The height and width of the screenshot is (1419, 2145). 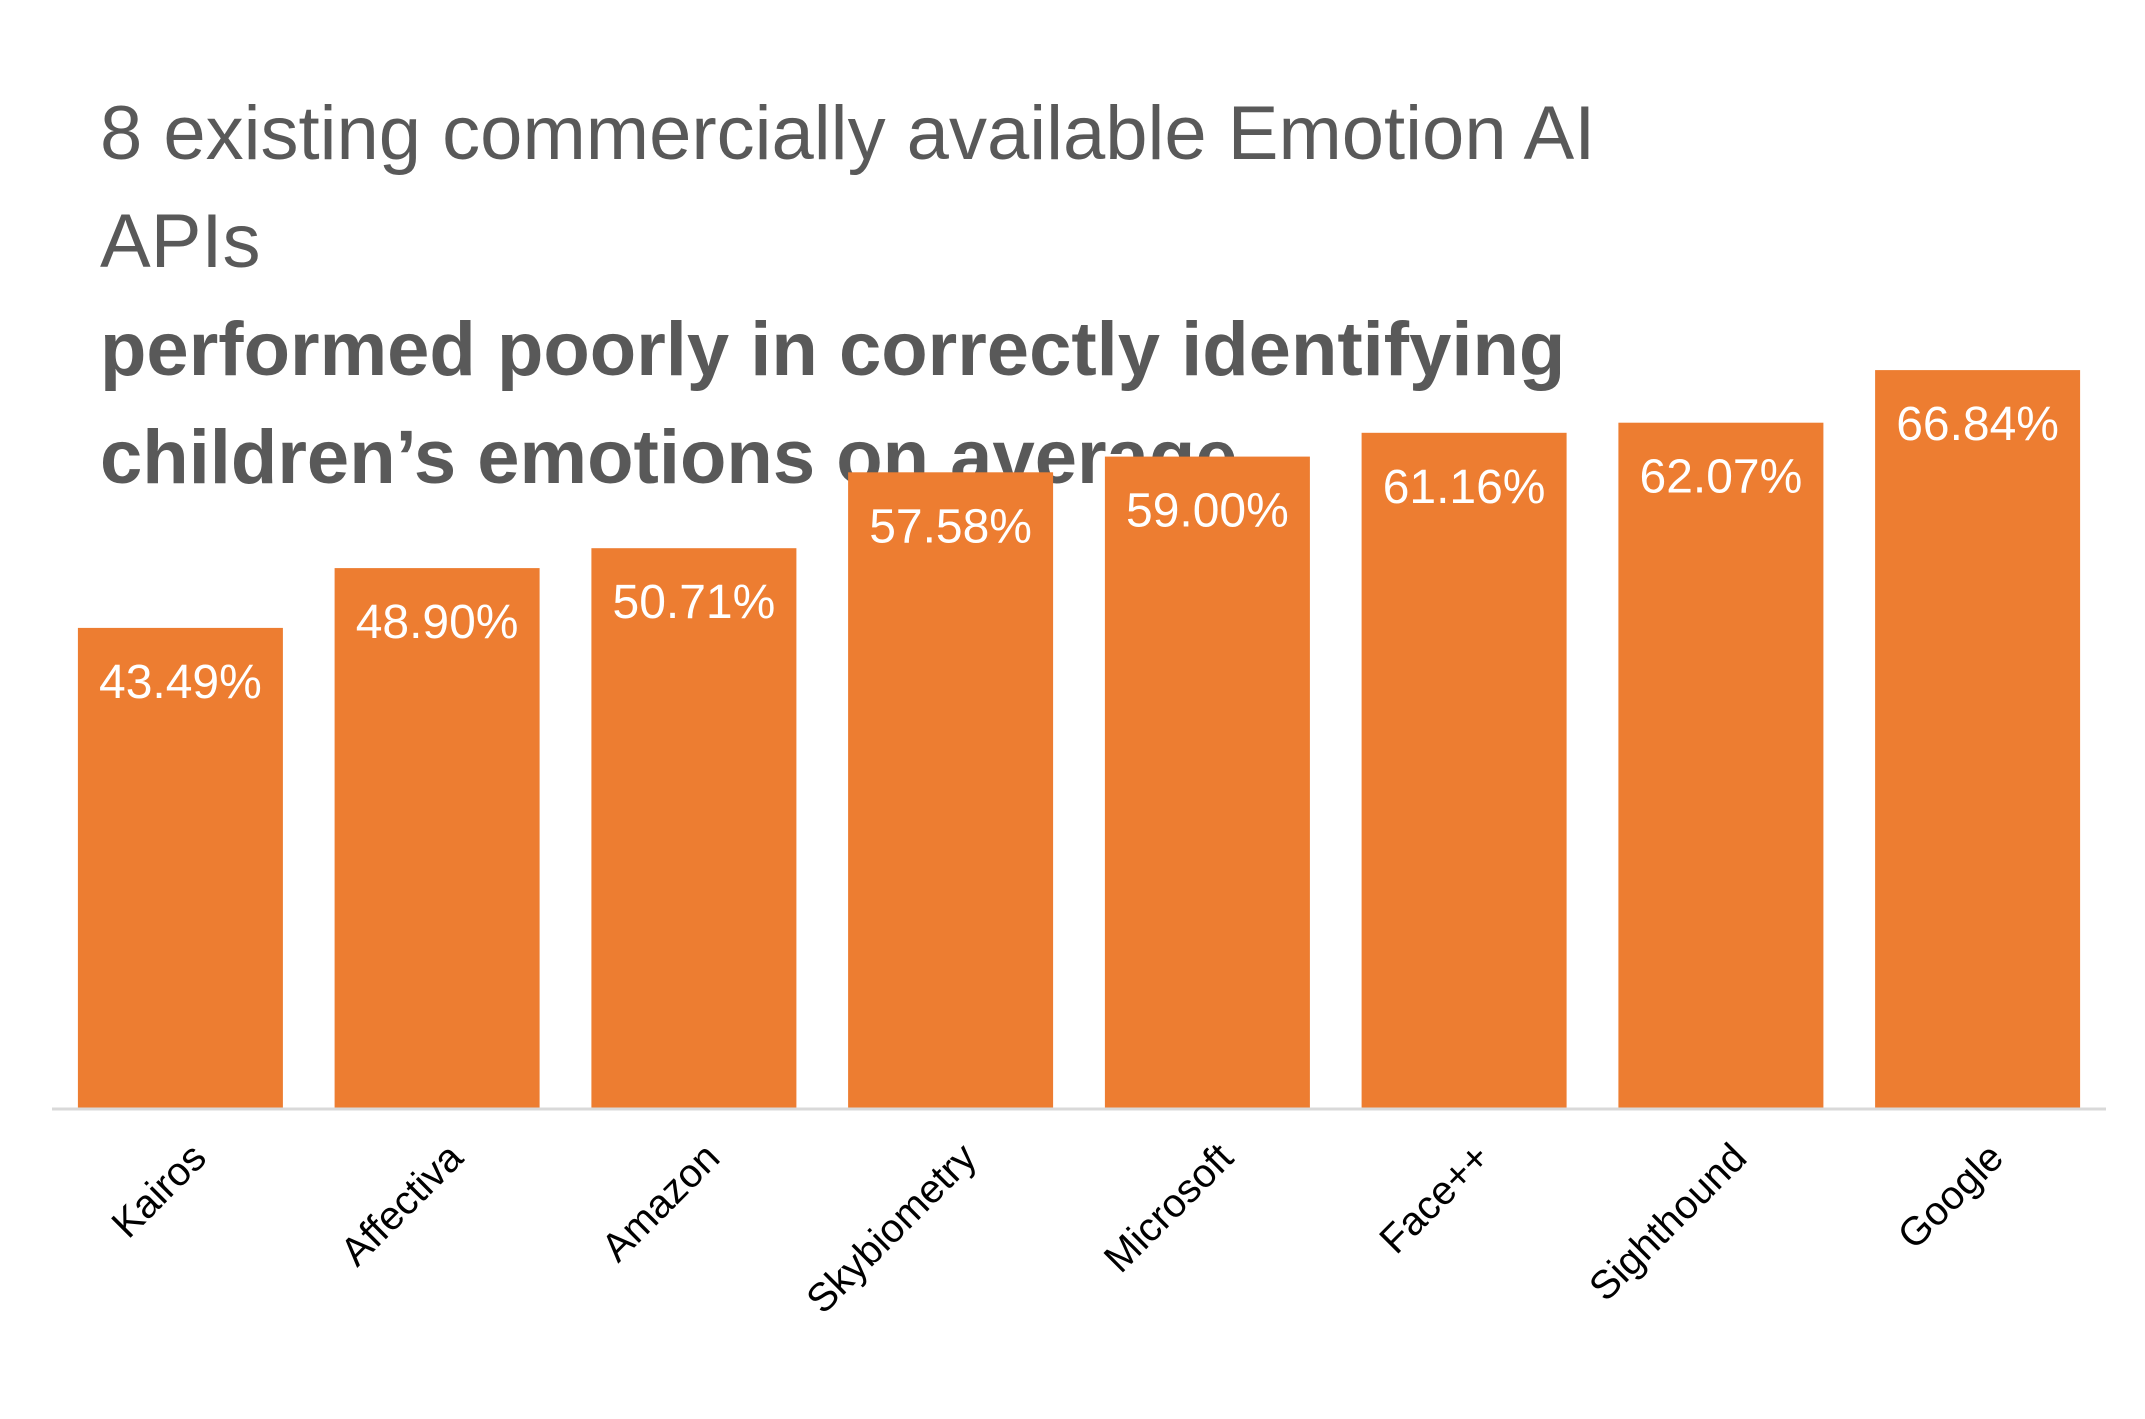 I want to click on data-label: 48.90%, so click(x=437, y=622).